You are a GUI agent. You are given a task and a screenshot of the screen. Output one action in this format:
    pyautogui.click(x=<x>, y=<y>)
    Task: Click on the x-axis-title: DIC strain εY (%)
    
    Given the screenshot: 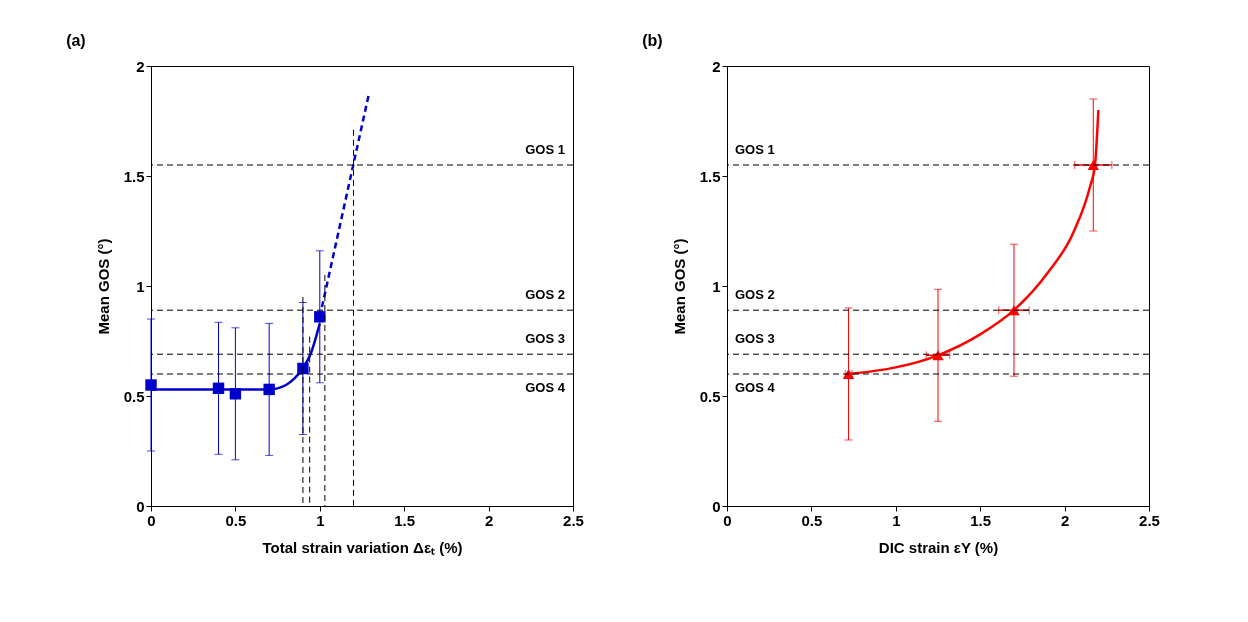 What is the action you would take?
    pyautogui.click(x=938, y=547)
    